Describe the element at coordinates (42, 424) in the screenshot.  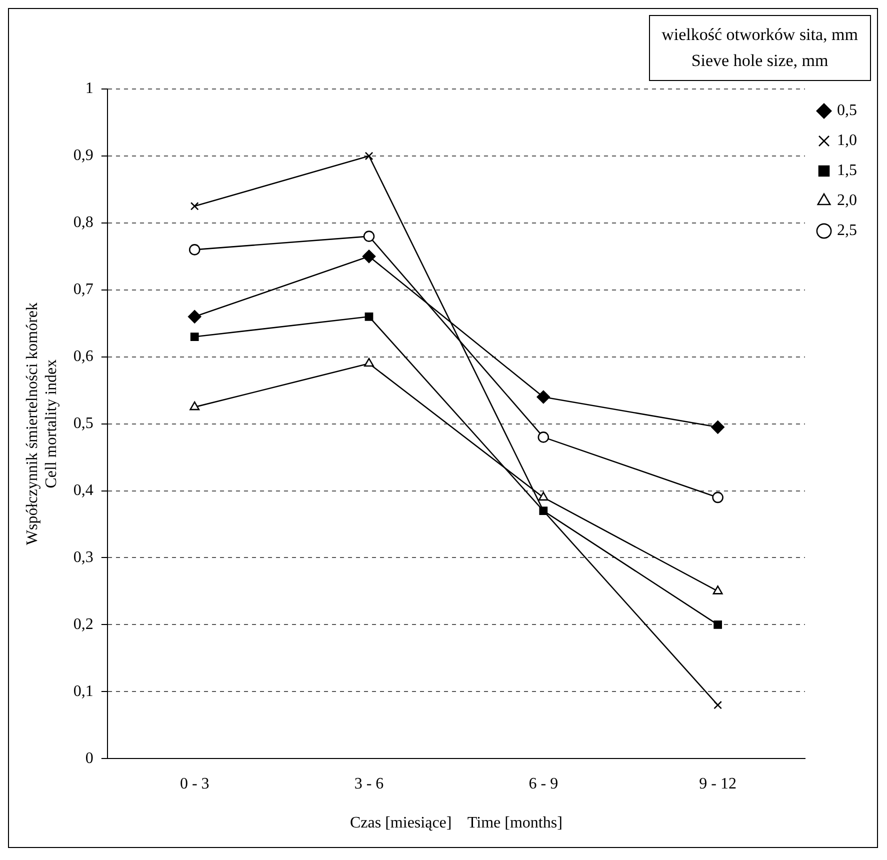
I see `y-axis-title: Współczynnik śmiertelności komórek Cell mortality index` at that location.